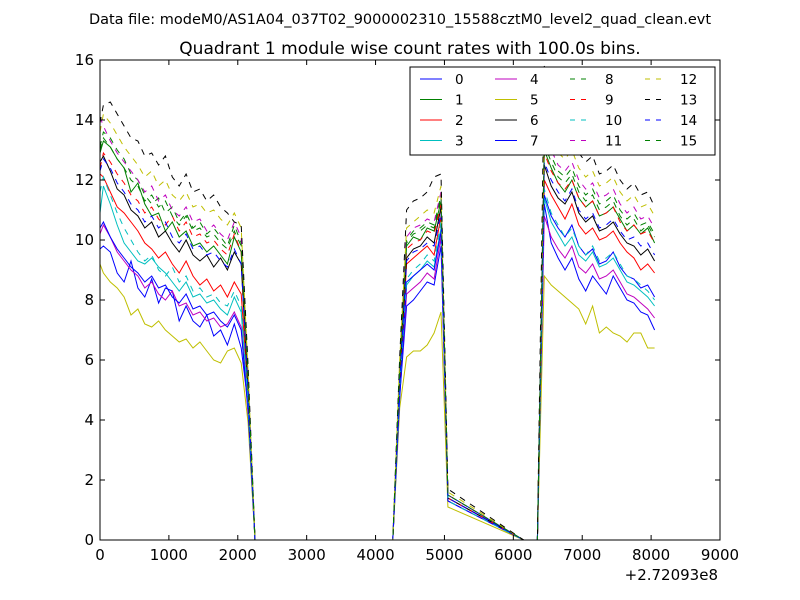 This screenshot has height=600, width=800. I want to click on y-tick-label: 0, so click(89, 540).